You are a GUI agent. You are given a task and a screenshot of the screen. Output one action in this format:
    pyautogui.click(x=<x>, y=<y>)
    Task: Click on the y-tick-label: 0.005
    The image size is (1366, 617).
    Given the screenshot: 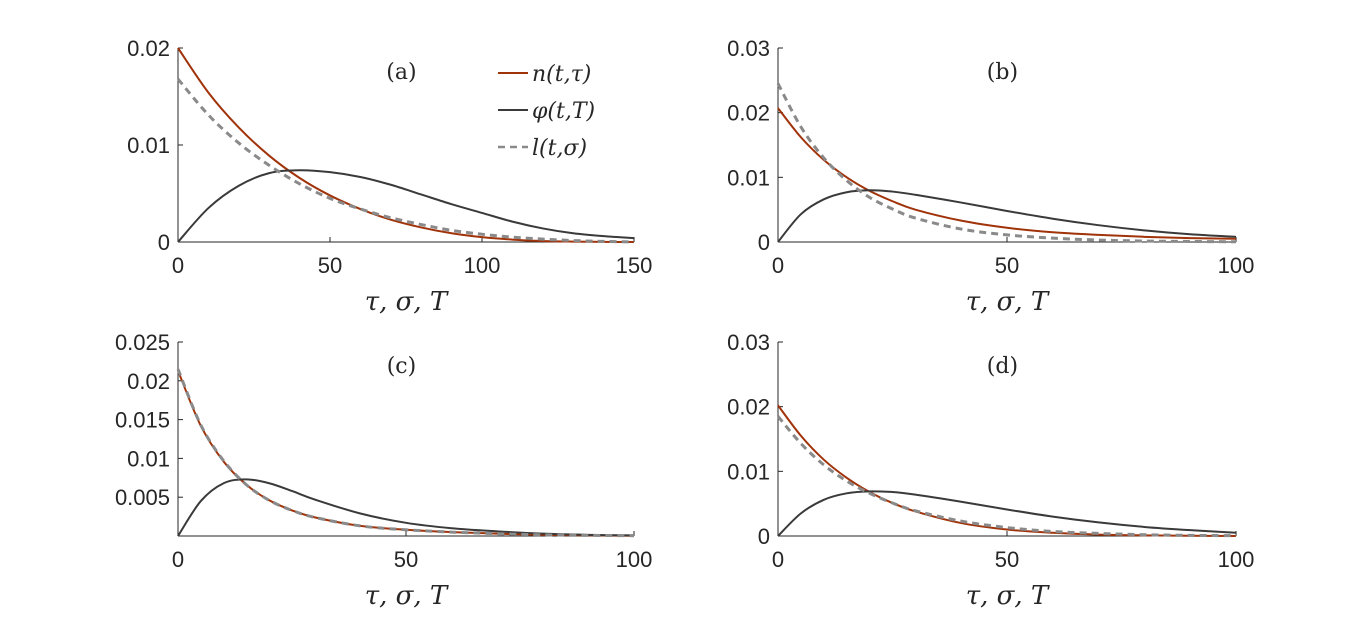 What is the action you would take?
    pyautogui.click(x=142, y=497)
    